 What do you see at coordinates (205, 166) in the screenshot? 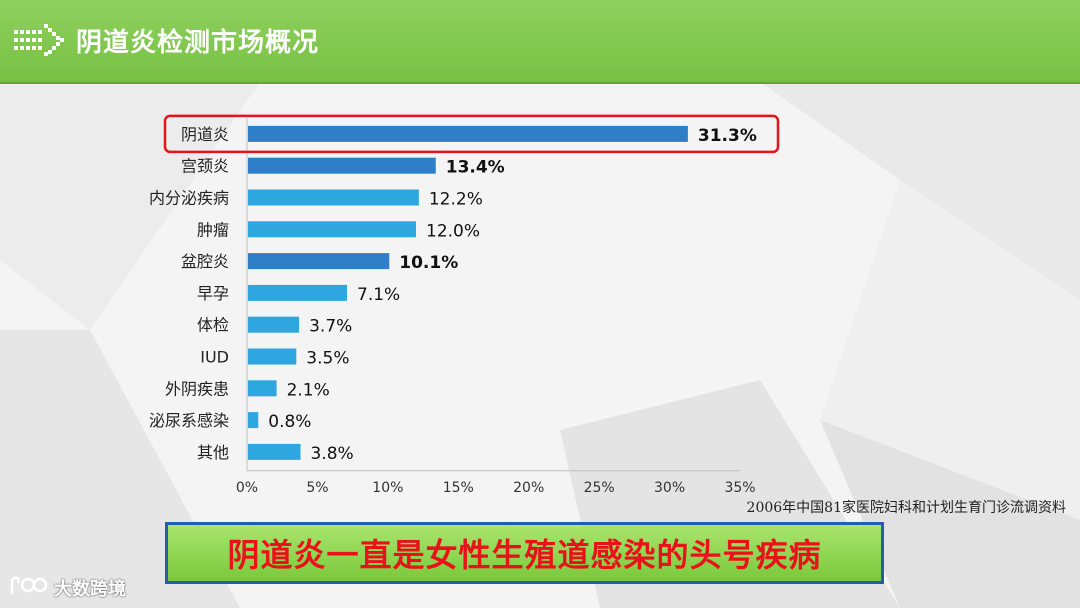
I see `category-label: 宫颈炎` at bounding box center [205, 166].